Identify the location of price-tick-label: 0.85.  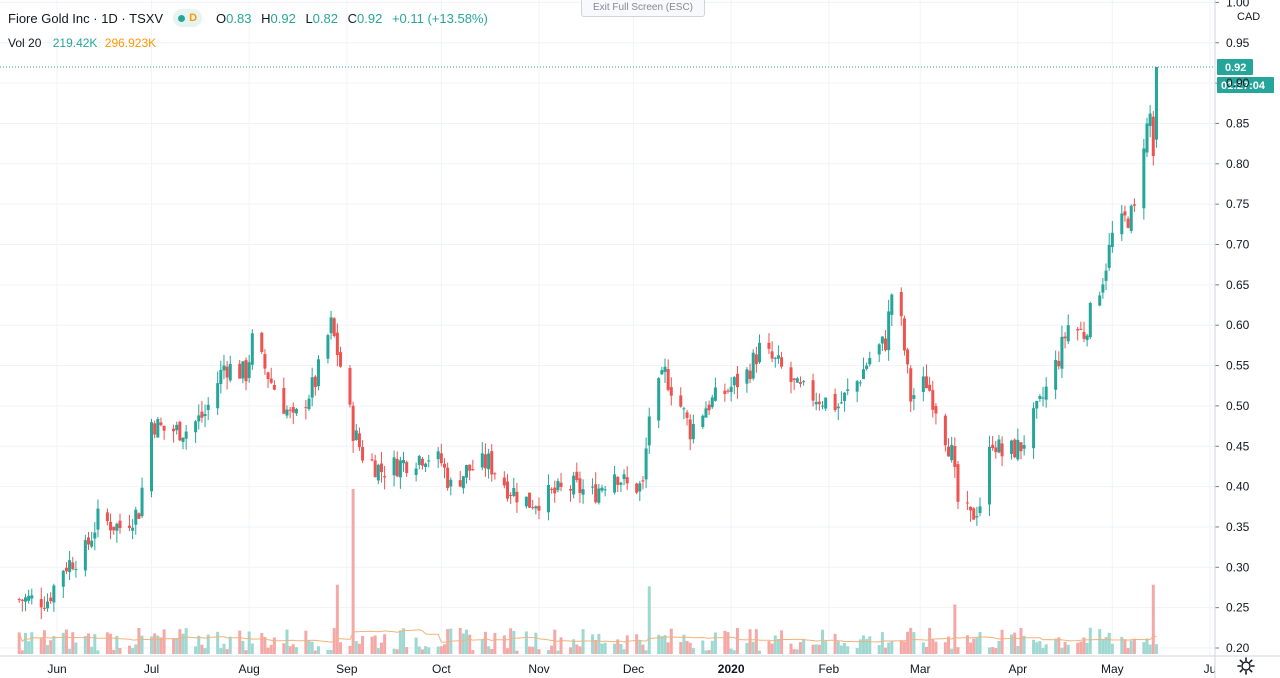
(1238, 123).